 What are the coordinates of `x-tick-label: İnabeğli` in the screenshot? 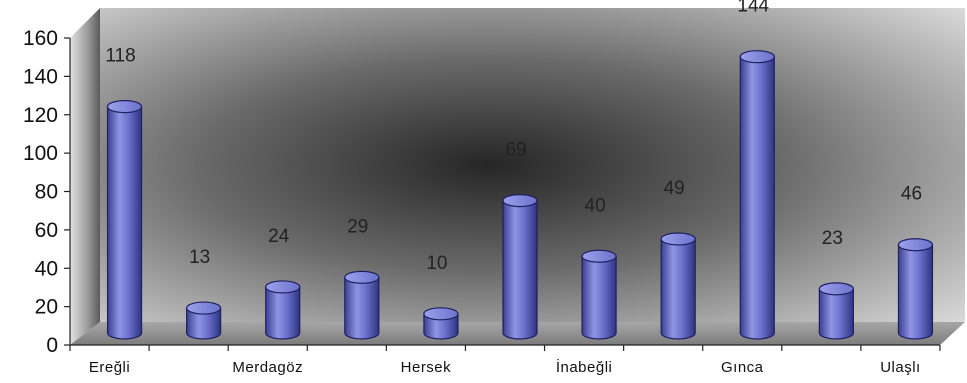 It's located at (584, 367).